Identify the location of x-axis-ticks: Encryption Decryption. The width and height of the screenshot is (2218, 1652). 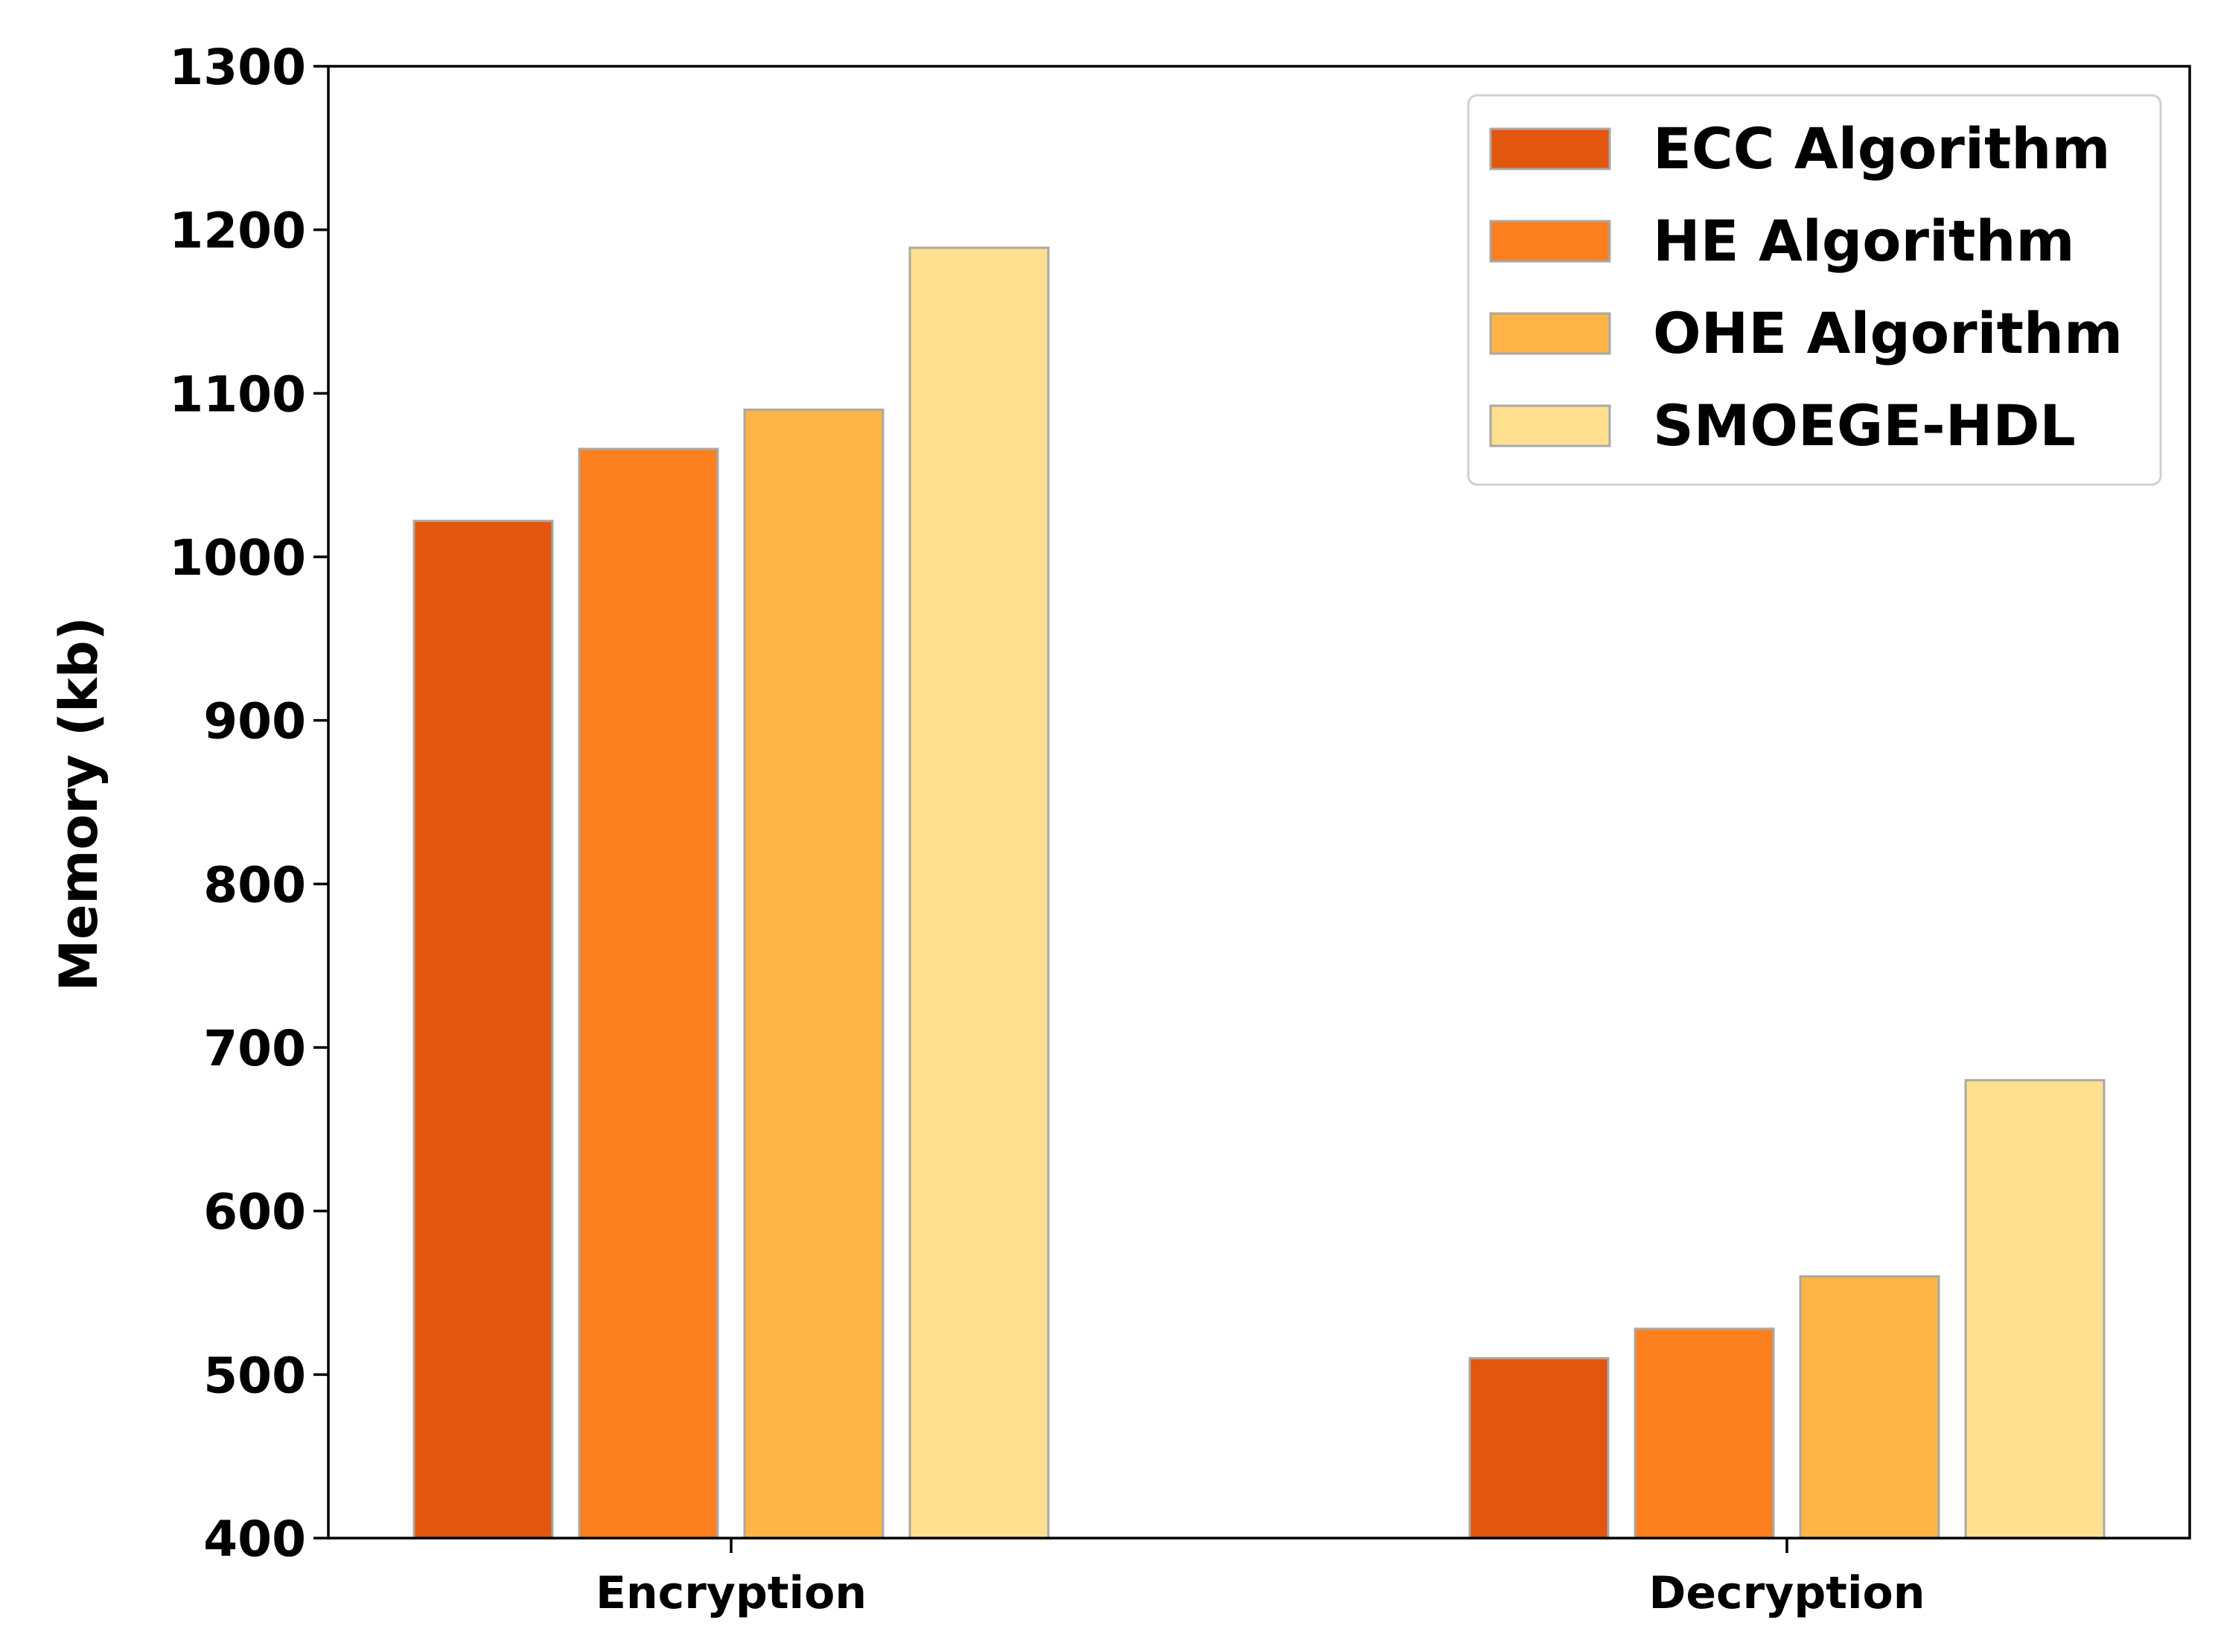
(1260, 1578).